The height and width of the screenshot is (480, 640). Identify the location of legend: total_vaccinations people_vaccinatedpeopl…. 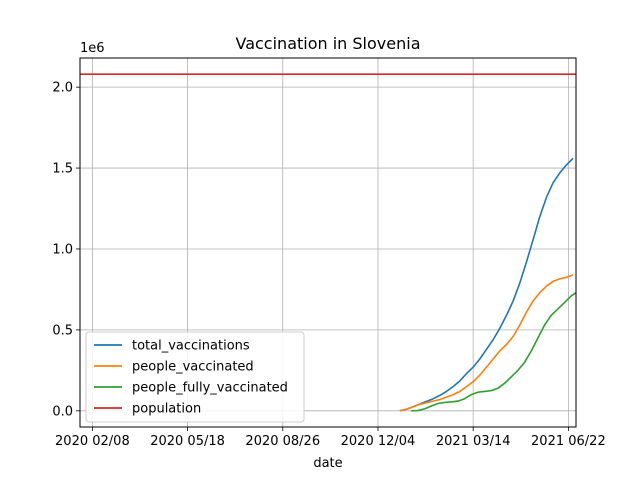
(195, 377).